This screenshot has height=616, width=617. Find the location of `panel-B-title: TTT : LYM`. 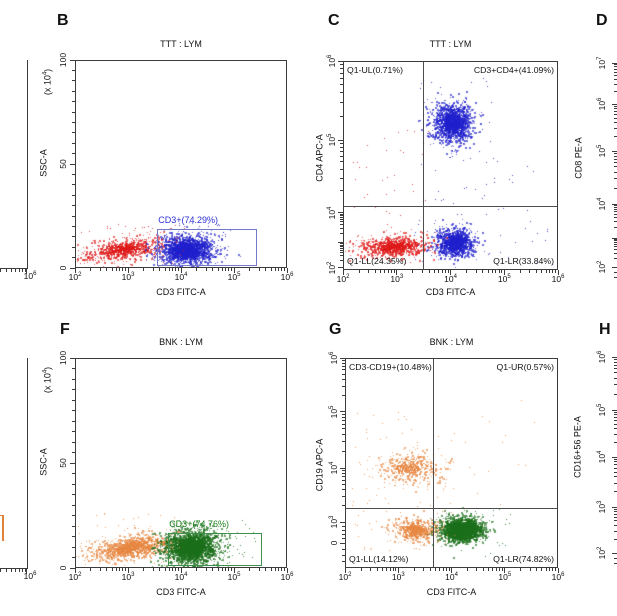

panel-B-title: TTT : LYM is located at coordinates (181, 44).